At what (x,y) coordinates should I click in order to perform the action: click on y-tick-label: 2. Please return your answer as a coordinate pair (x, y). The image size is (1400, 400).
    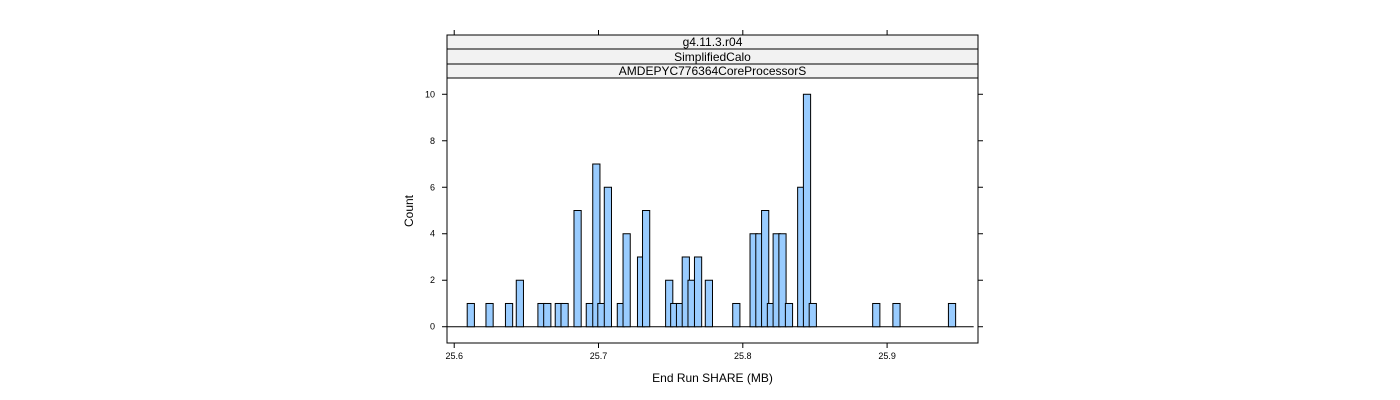
    Looking at the image, I should click on (432, 280).